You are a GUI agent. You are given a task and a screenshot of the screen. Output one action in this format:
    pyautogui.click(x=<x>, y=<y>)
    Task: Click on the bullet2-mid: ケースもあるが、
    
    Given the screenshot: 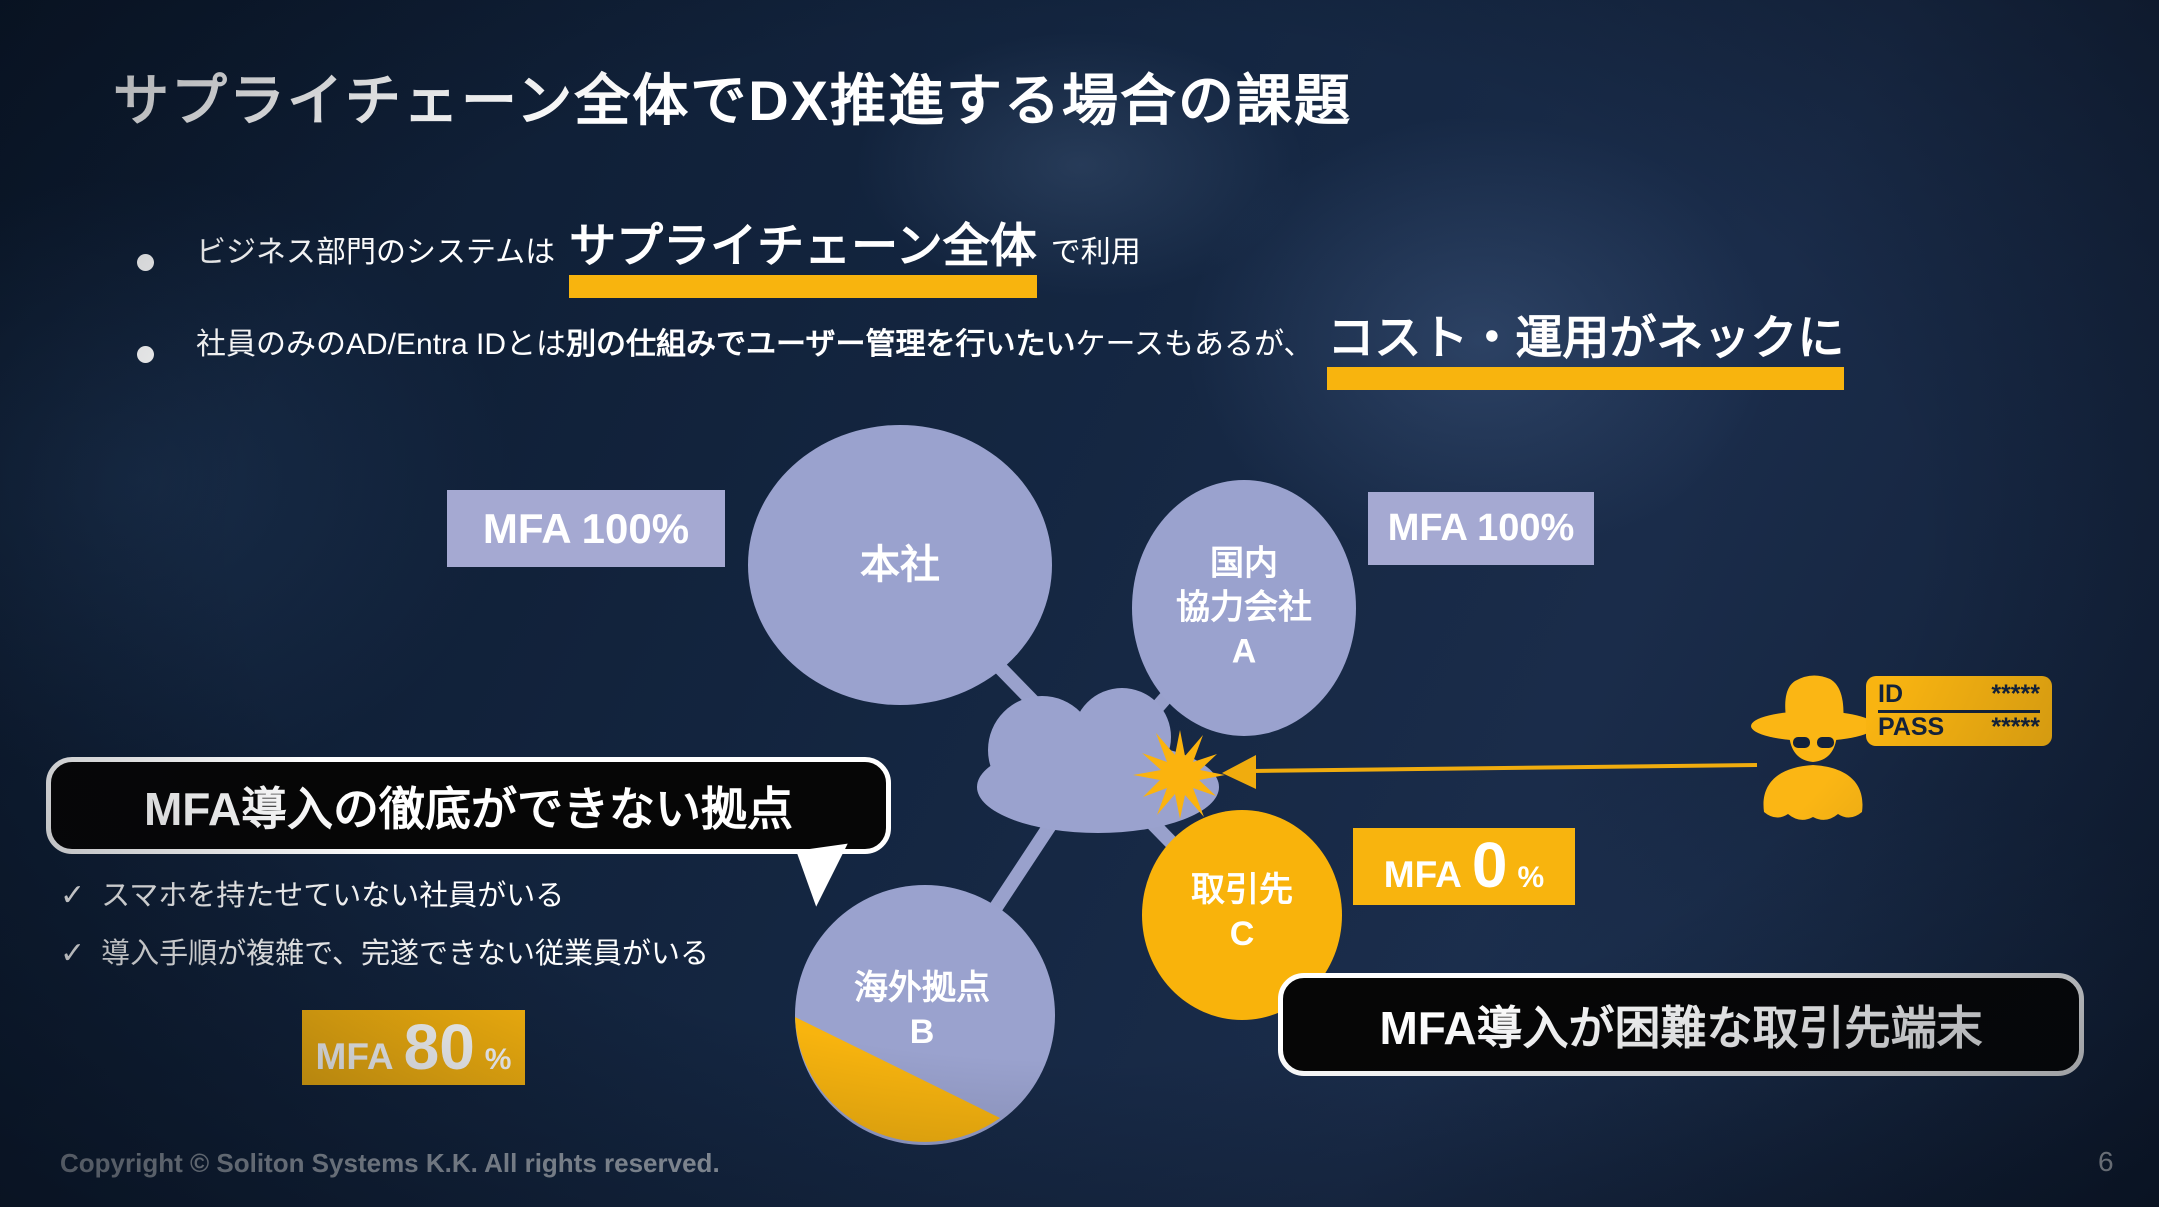 What is the action you would take?
    pyautogui.click(x=1194, y=344)
    